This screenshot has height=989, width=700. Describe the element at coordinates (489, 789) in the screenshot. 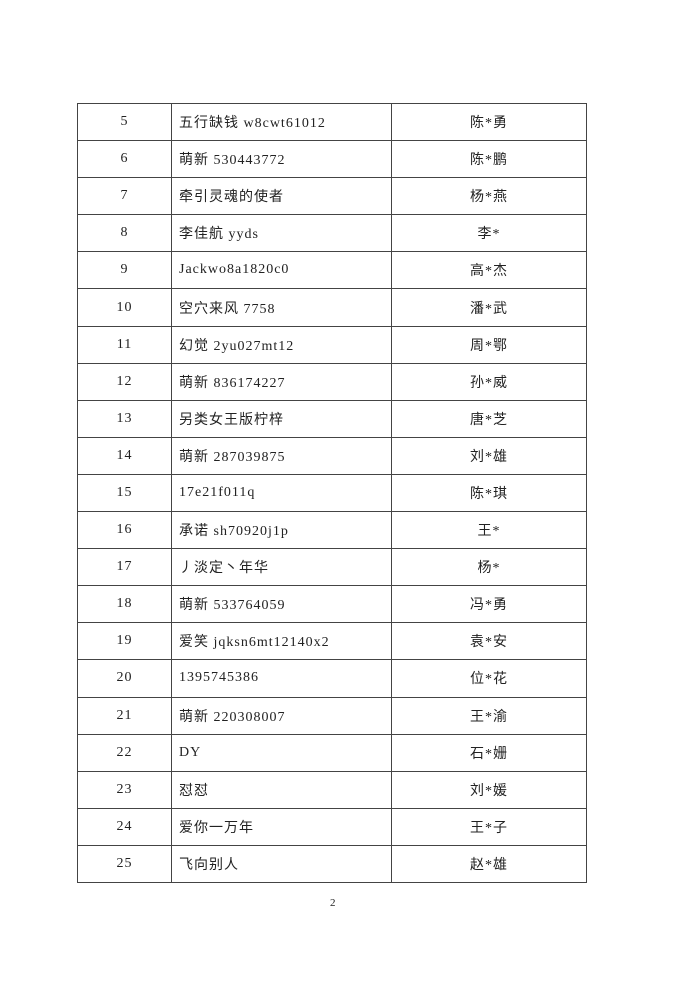

I see `name-cell: 刘*媛` at that location.